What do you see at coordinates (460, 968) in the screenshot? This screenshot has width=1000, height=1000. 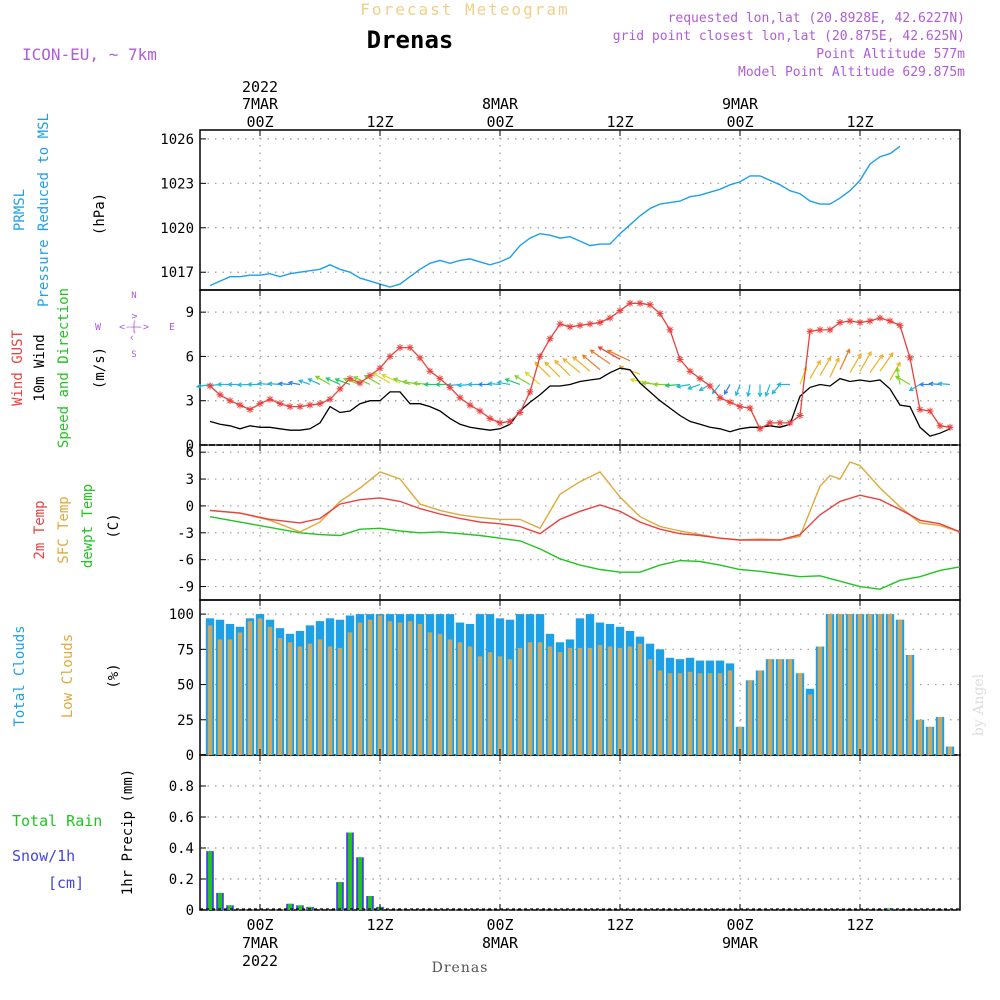 I see `footer-location: Drenas` at bounding box center [460, 968].